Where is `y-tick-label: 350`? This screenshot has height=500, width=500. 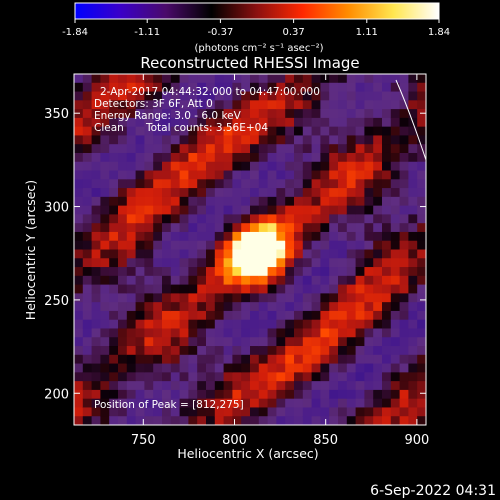 y-tick-label: 350 is located at coordinates (56, 114).